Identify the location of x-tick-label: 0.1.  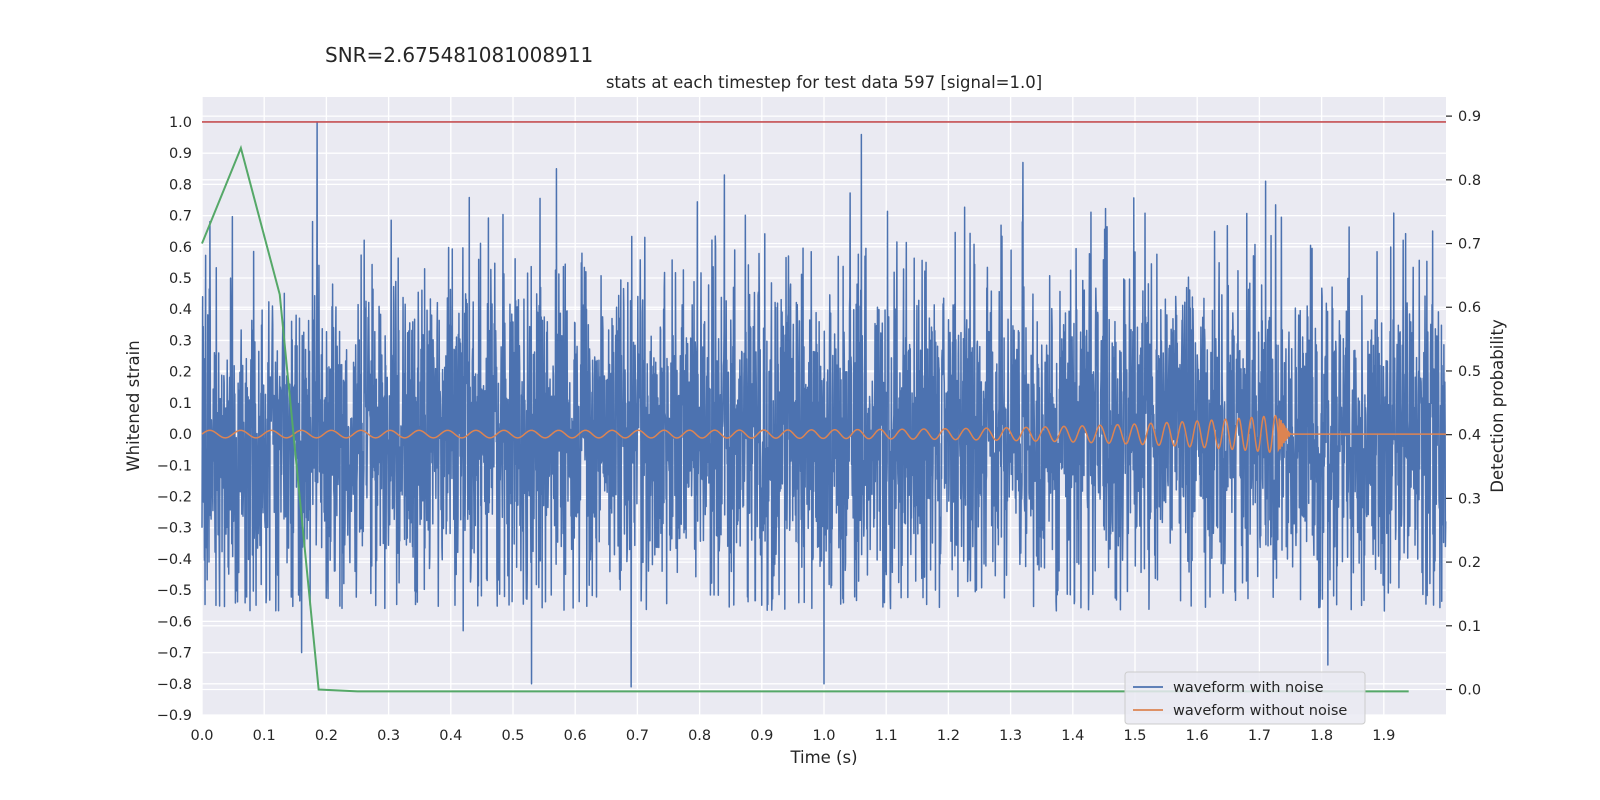
(264, 736).